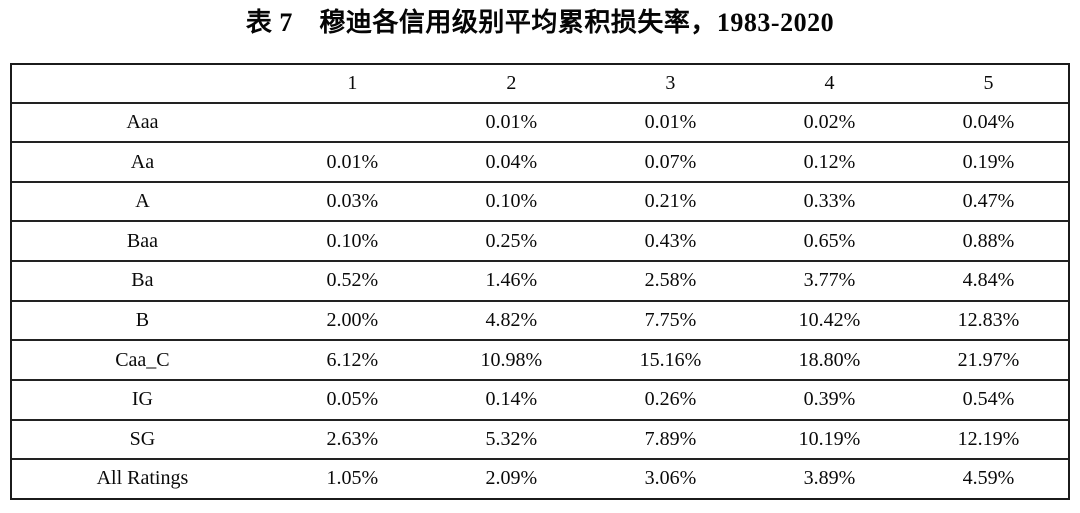 The image size is (1080, 513). What do you see at coordinates (829, 280) in the screenshot?
I see `value-cell: 3.77%` at bounding box center [829, 280].